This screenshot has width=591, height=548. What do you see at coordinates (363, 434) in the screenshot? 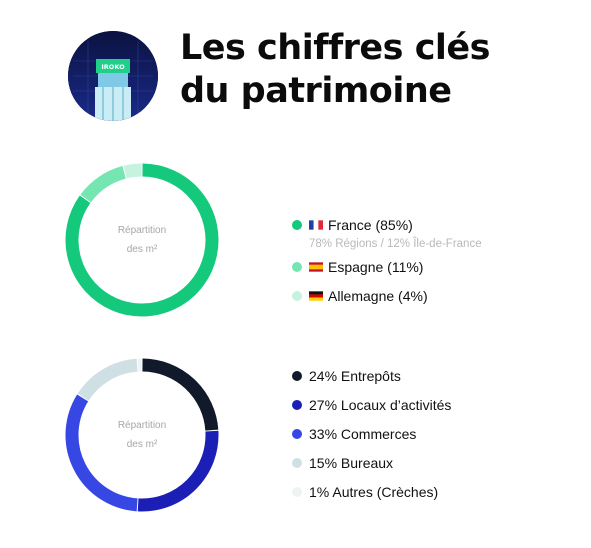
I see `legend-label: 33% Commerces` at bounding box center [363, 434].